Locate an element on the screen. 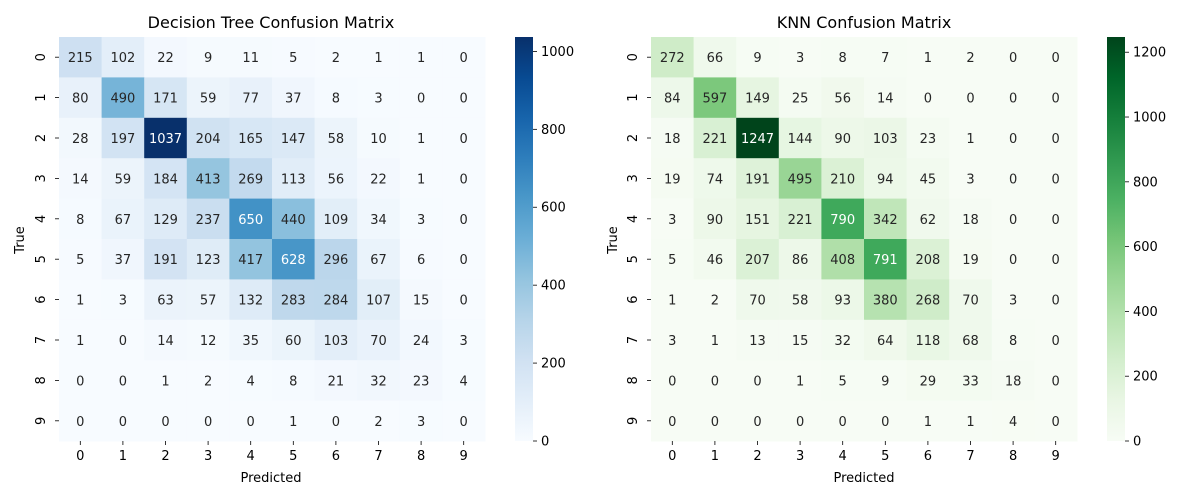 The width and height of the screenshot is (1200, 500). cell-value-label: 380 is located at coordinates (885, 301).